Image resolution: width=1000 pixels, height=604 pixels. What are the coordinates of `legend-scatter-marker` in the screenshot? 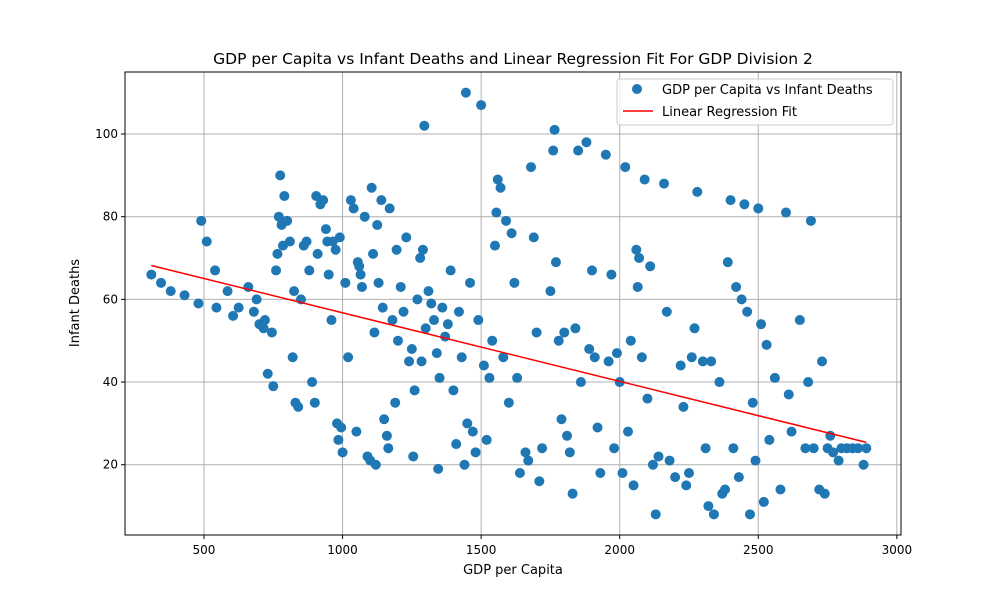 It's located at (637, 89).